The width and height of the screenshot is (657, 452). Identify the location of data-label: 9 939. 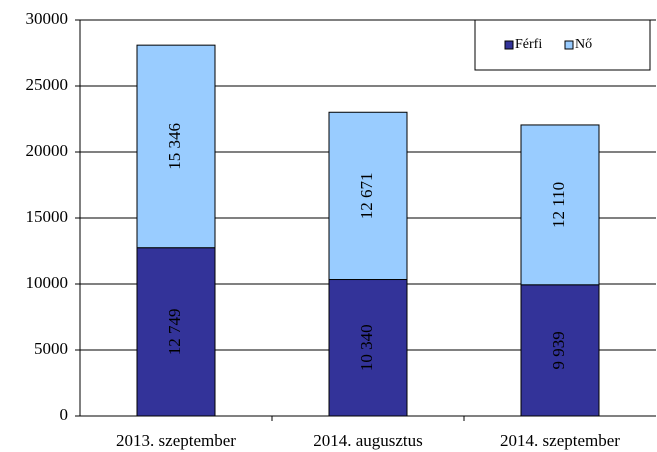
(558, 350).